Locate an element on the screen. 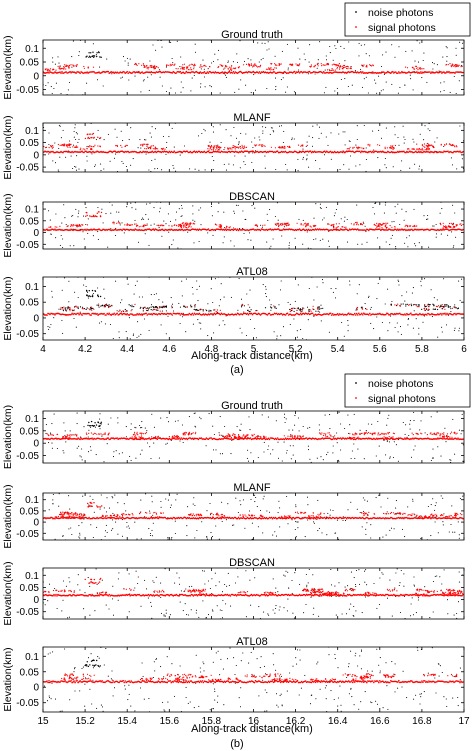 The width and height of the screenshot is (474, 751). y-tick-label: 0.1 is located at coordinates (32, 210).